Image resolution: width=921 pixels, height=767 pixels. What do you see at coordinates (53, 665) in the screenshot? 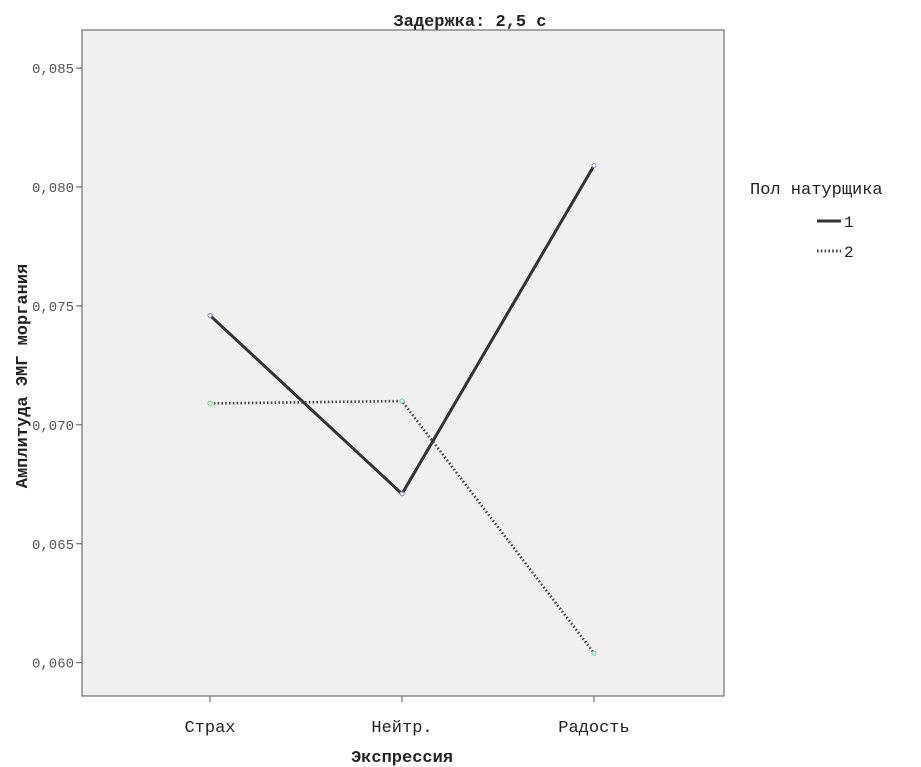
I see `y-tick-label-0: 0,060` at bounding box center [53, 665].